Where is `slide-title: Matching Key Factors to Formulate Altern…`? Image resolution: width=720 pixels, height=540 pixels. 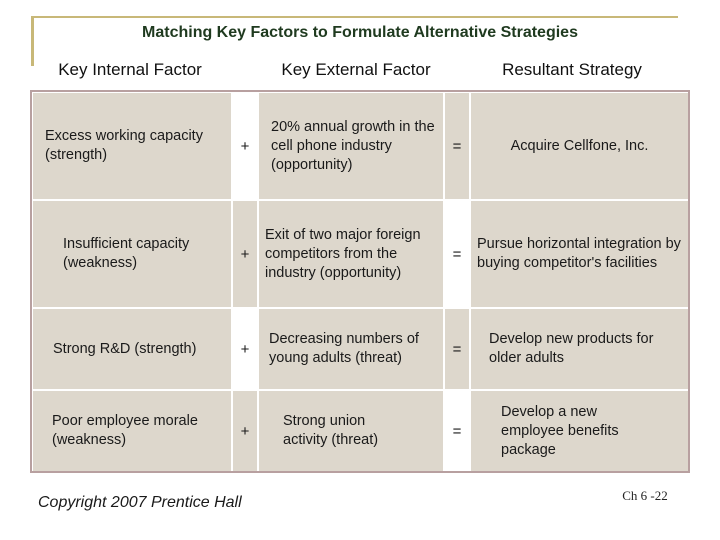
slide-title: Matching Key Factors to Formulate Altern… is located at coordinates (360, 32).